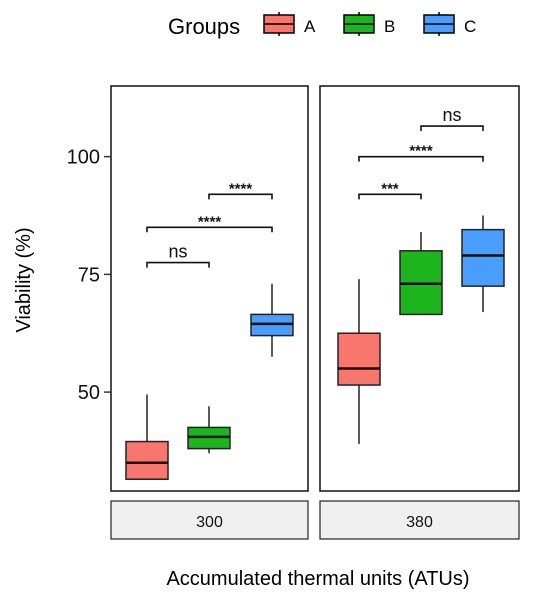 Image resolution: width=550 pixels, height=601 pixels. I want to click on comparison-label: ***, so click(390, 188).